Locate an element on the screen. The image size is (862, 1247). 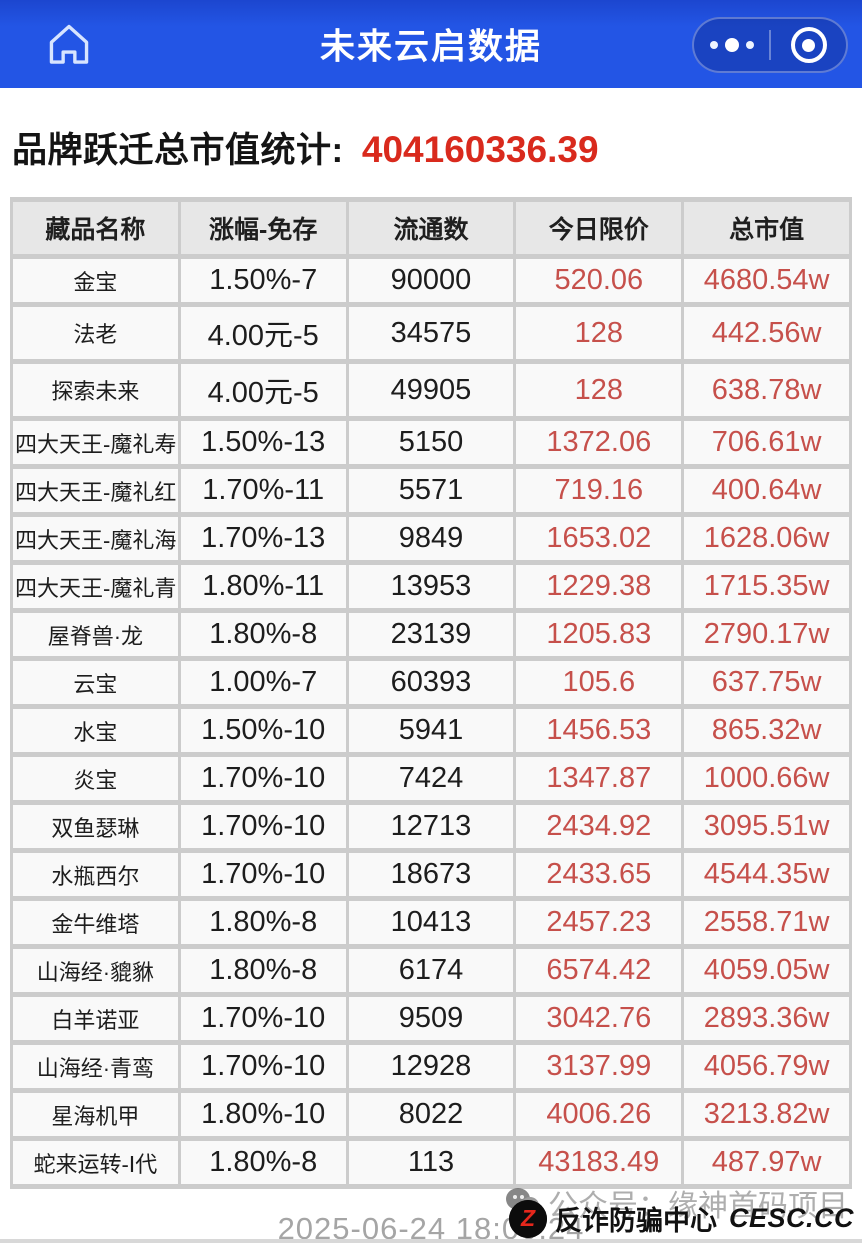
cell-market-cap: 706.61w is located at coordinates (766, 442).